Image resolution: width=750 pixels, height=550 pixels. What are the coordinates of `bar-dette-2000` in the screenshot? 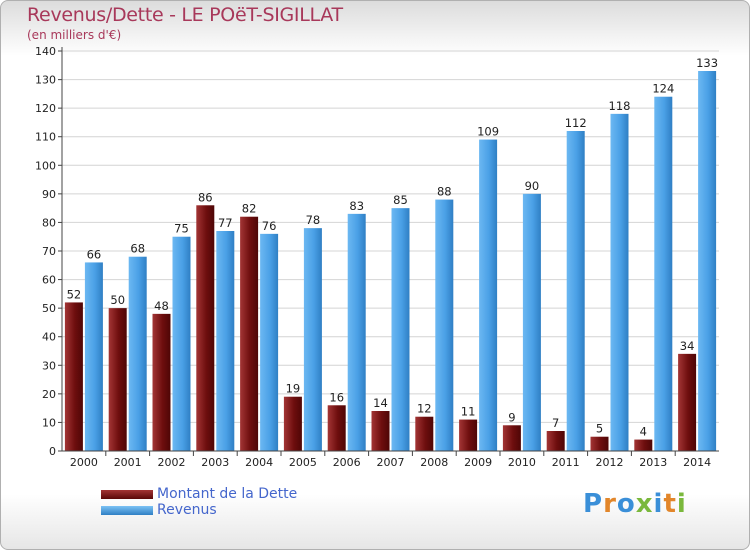 It's located at (73, 376).